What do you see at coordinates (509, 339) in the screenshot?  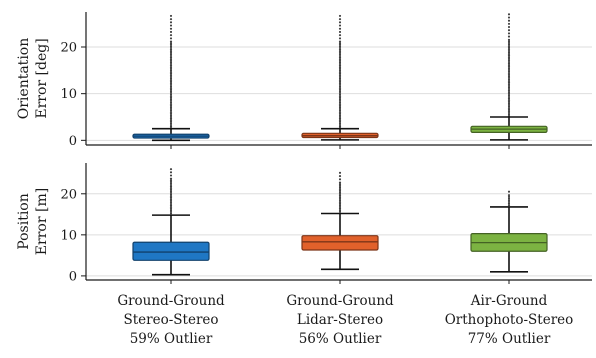 I see `category-label-2-line3: 77% Outlier` at bounding box center [509, 339].